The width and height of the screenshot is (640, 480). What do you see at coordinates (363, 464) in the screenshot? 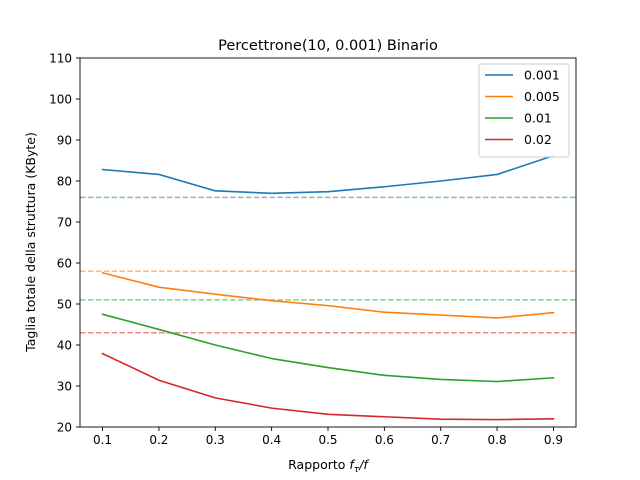
I see `x-axis-label-suffix: /f` at bounding box center [363, 464].